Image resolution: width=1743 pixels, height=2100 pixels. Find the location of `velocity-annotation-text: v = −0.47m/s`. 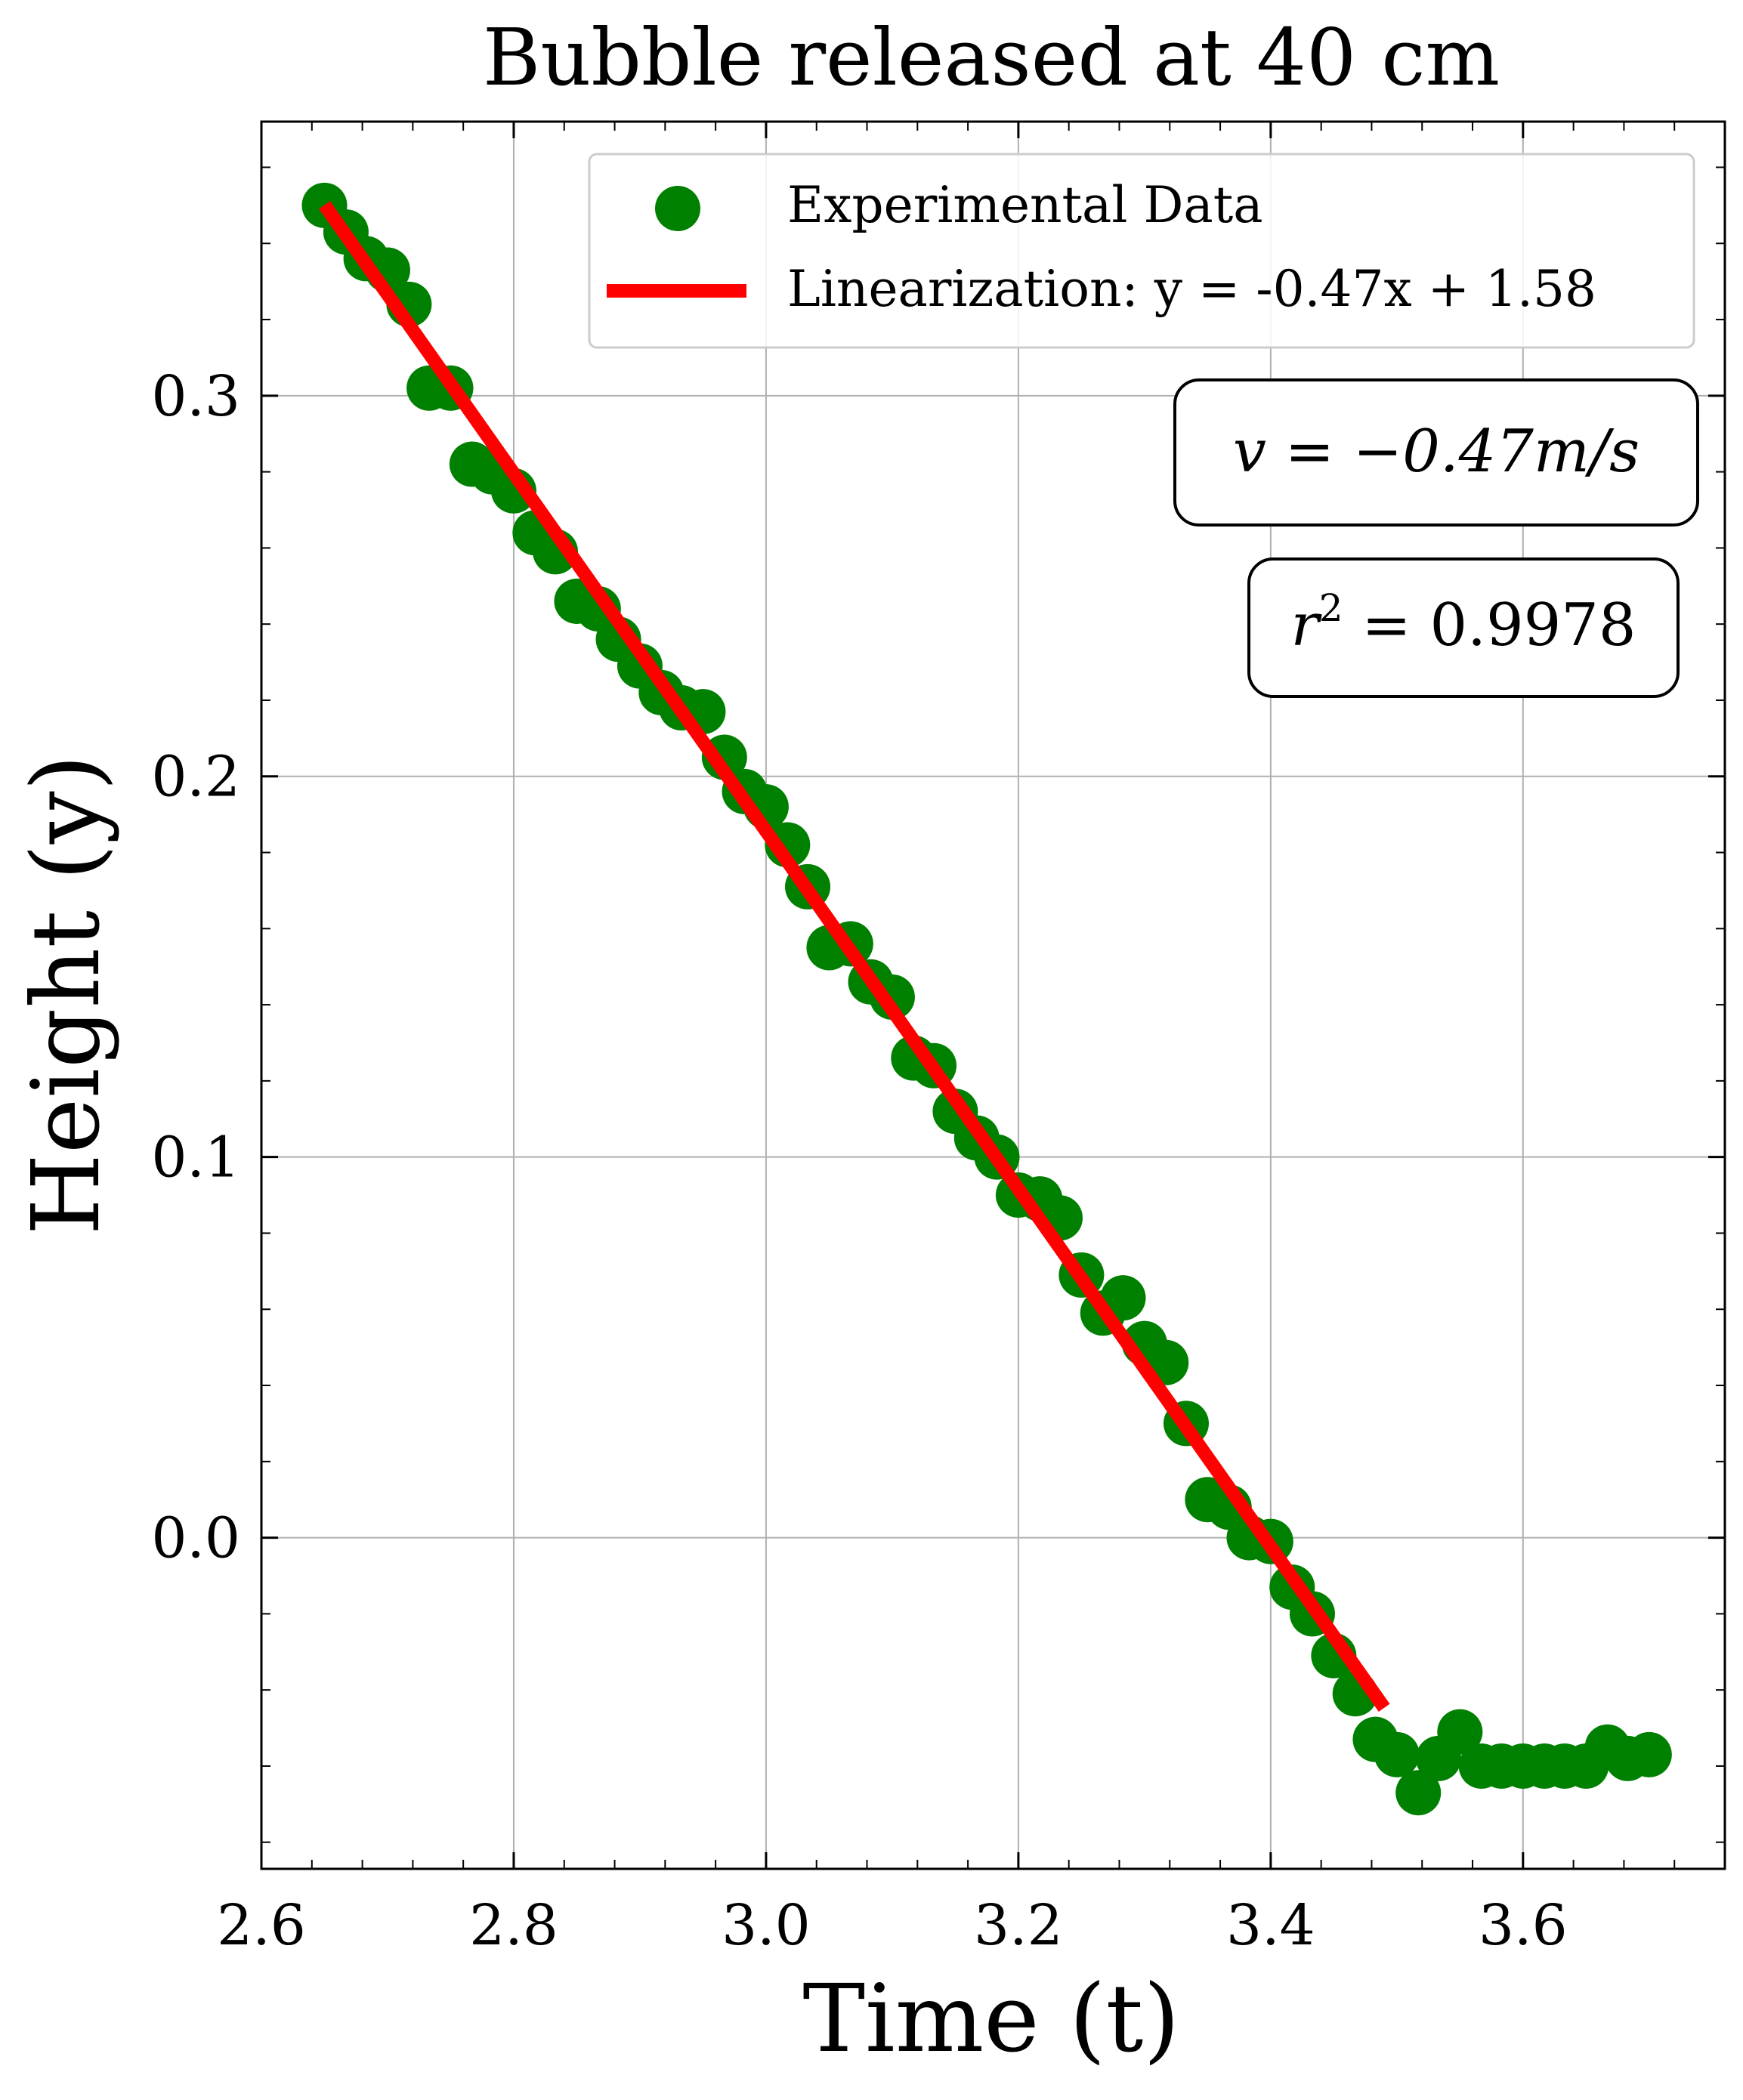

velocity-annotation-text: v = −0.47m/s is located at coordinates (1436, 452).